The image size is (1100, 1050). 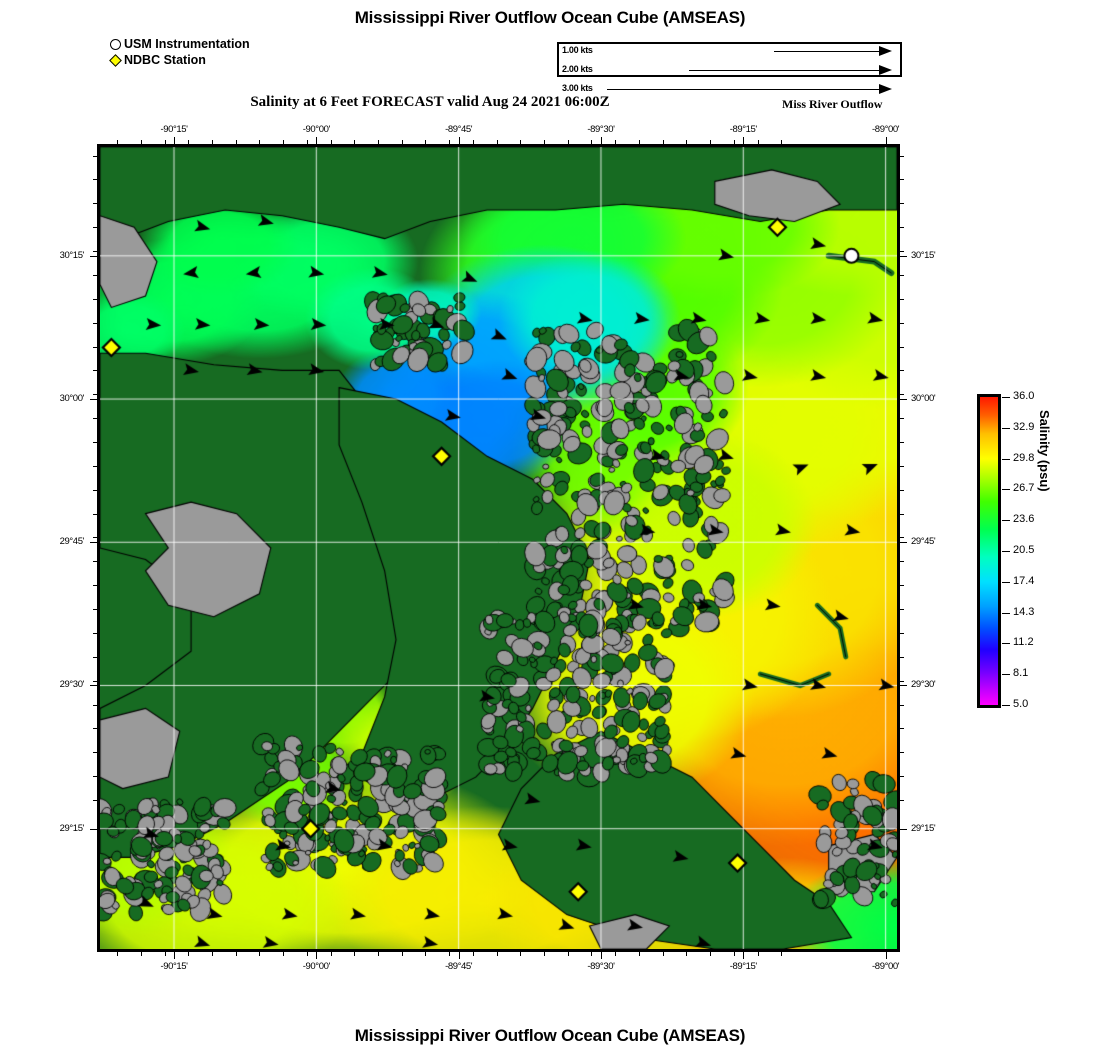 What do you see at coordinates (316, 966) in the screenshot?
I see `x-axis-label: -90°00'` at bounding box center [316, 966].